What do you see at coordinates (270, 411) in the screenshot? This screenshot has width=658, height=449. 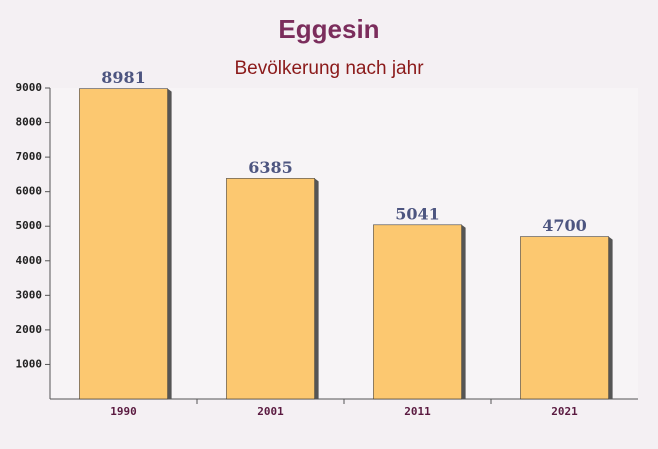 I see `x-tick-label: 2001` at bounding box center [270, 411].